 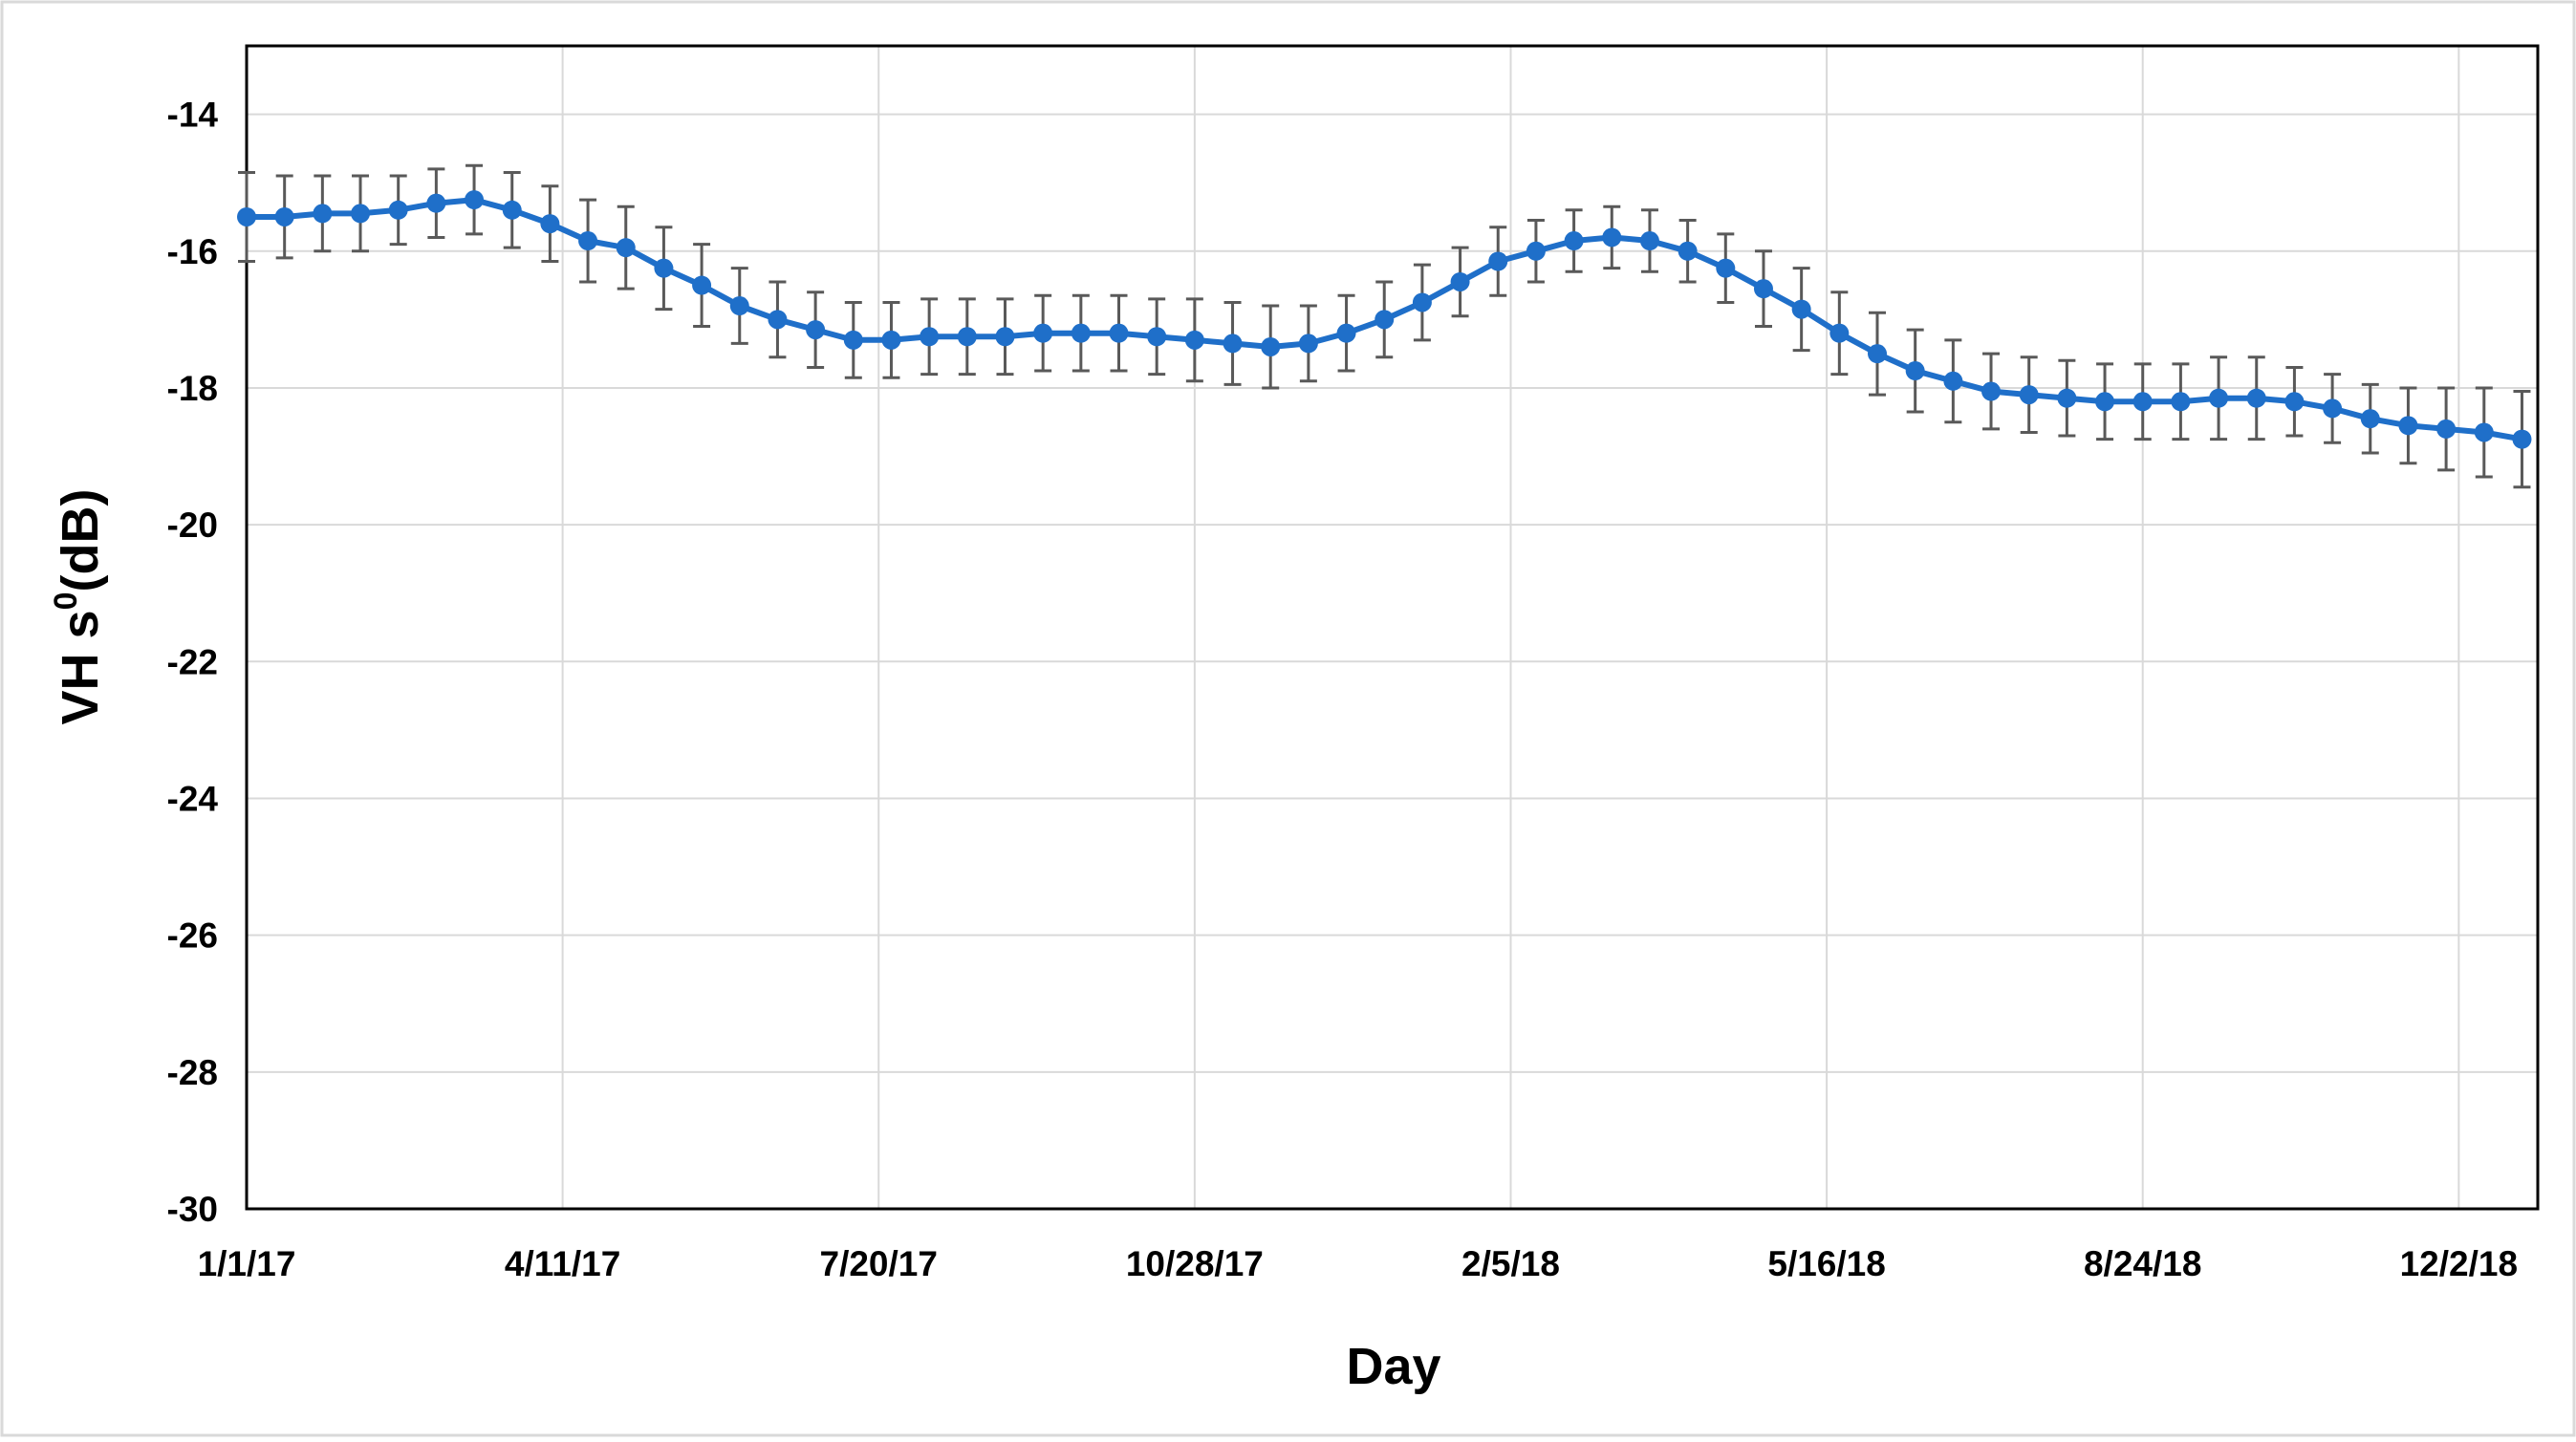 What do you see at coordinates (193, 525) in the screenshot?
I see `y-tick-label: -20` at bounding box center [193, 525].